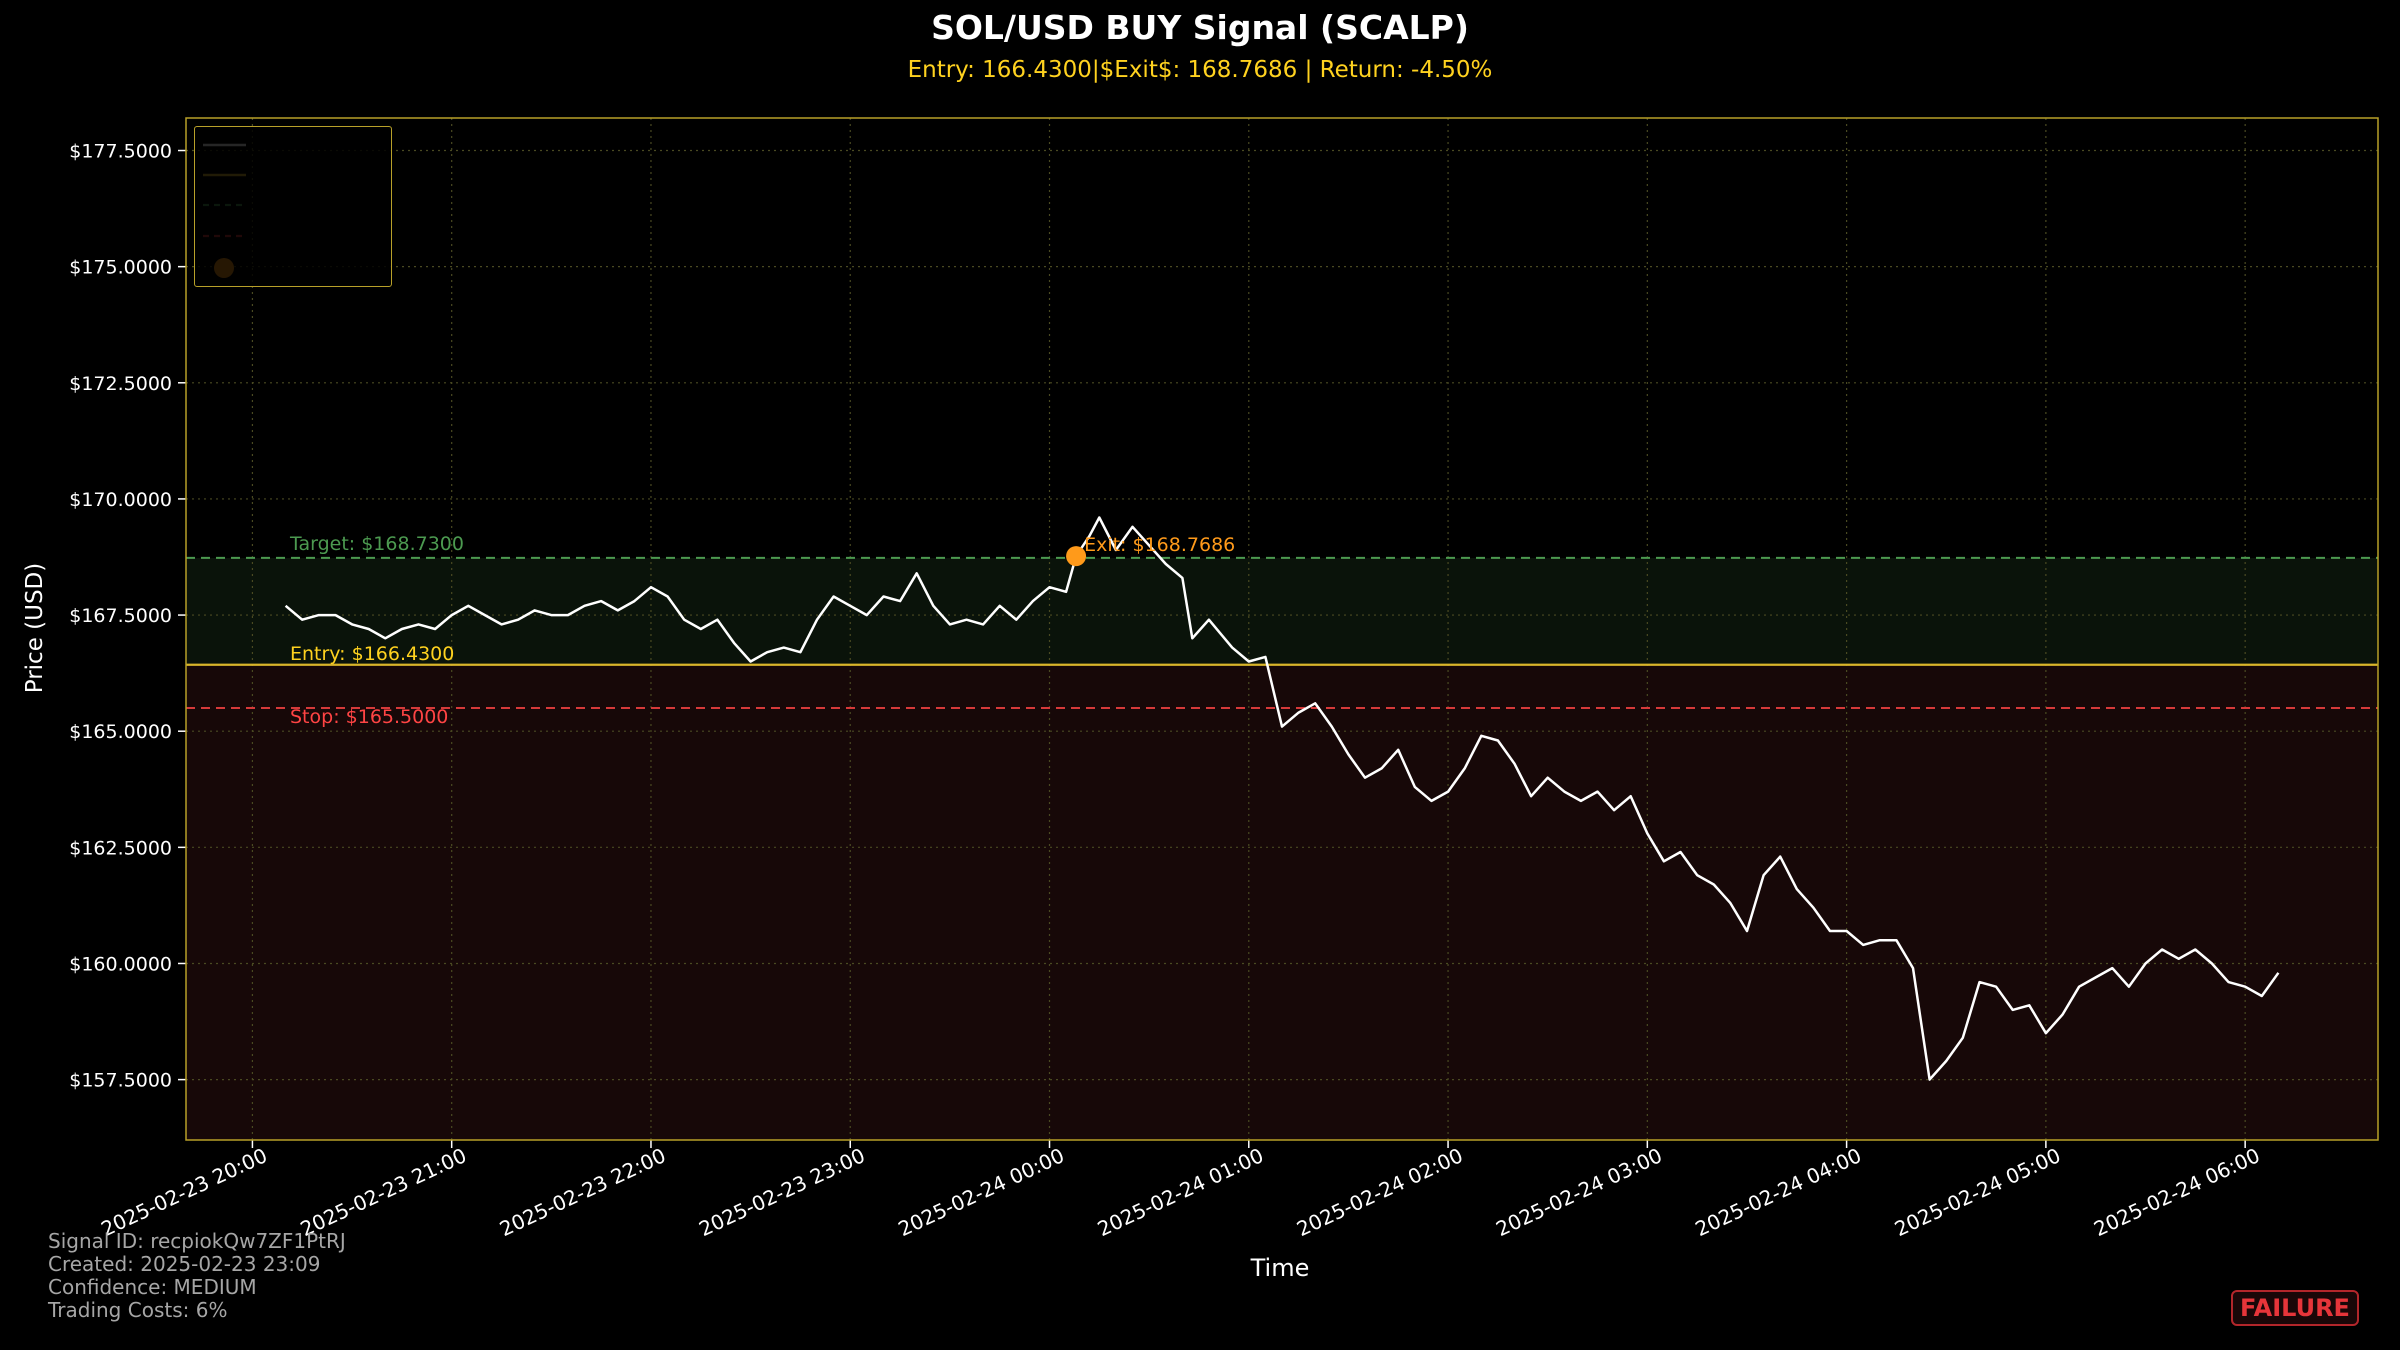 Image resolution: width=2400 pixels, height=1350 pixels. Describe the element at coordinates (1778, 1192) in the screenshot. I see `x-tick-label: 2025-02-24 04:00` at that location.